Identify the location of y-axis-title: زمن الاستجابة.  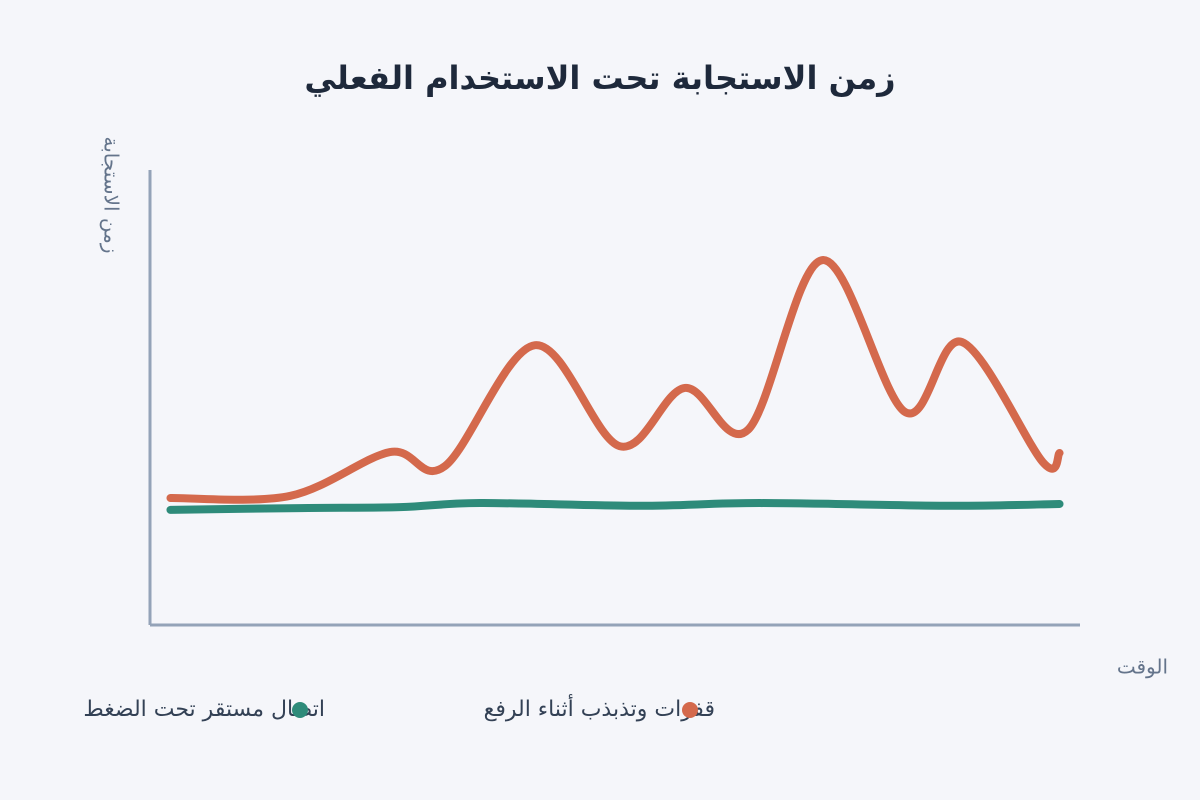
(112, 194).